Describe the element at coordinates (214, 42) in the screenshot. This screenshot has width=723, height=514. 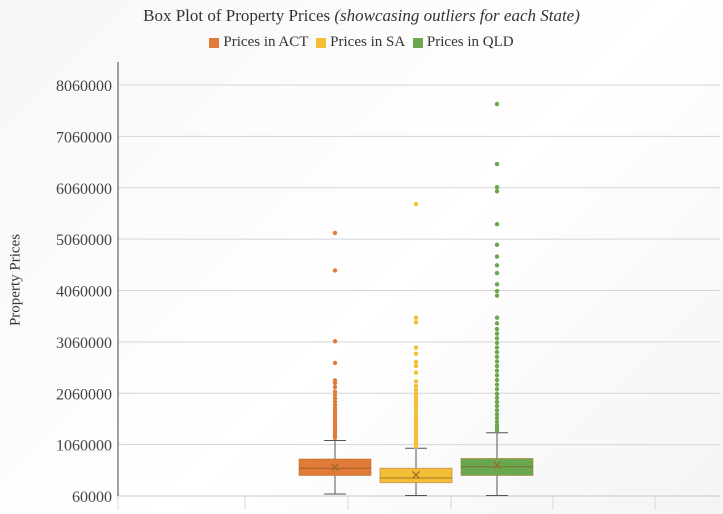
I see `legend-swatch-act` at that location.